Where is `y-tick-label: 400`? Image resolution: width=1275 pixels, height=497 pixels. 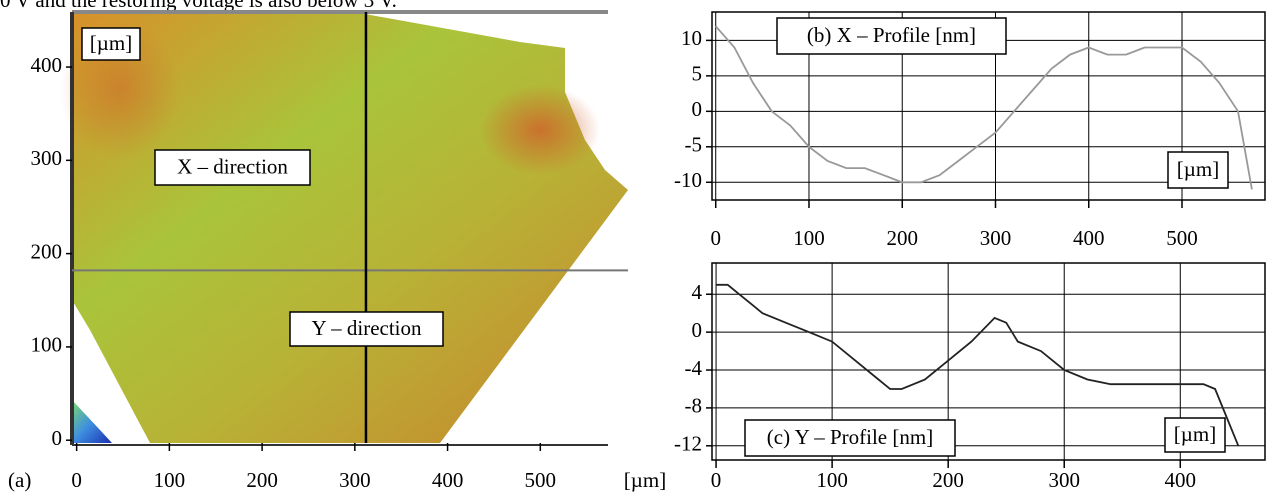 y-tick-label: 400 is located at coordinates (47, 65).